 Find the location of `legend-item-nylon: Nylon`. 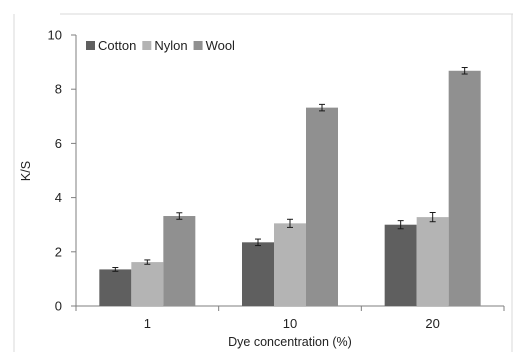

legend-item-nylon: Nylon is located at coordinates (165, 45).